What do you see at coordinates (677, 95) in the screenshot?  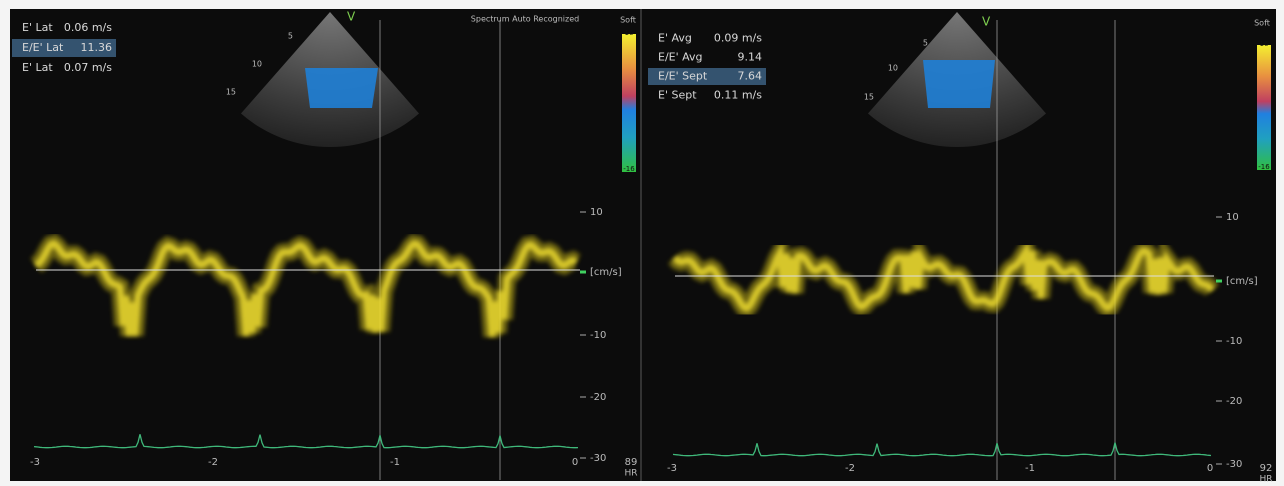 I see `measurement-label: E' Sept` at bounding box center [677, 95].